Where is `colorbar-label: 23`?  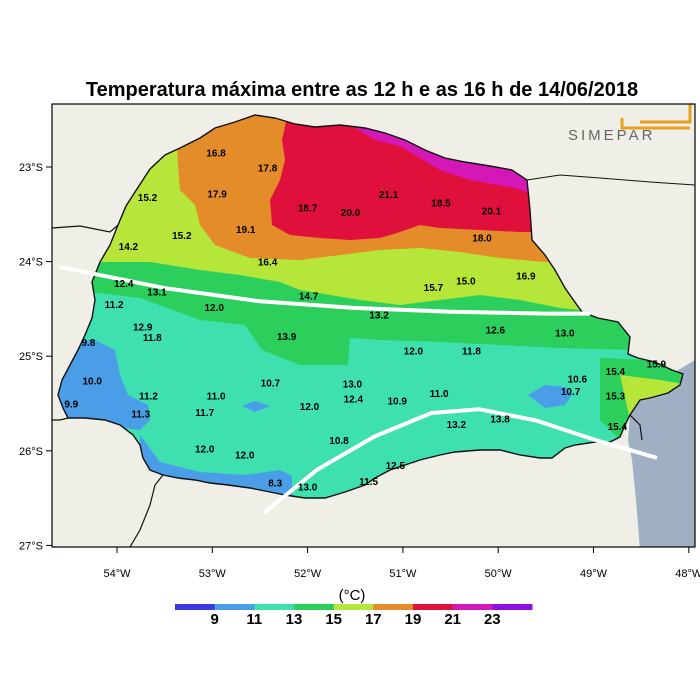
colorbar-label: 23 is located at coordinates (492, 619).